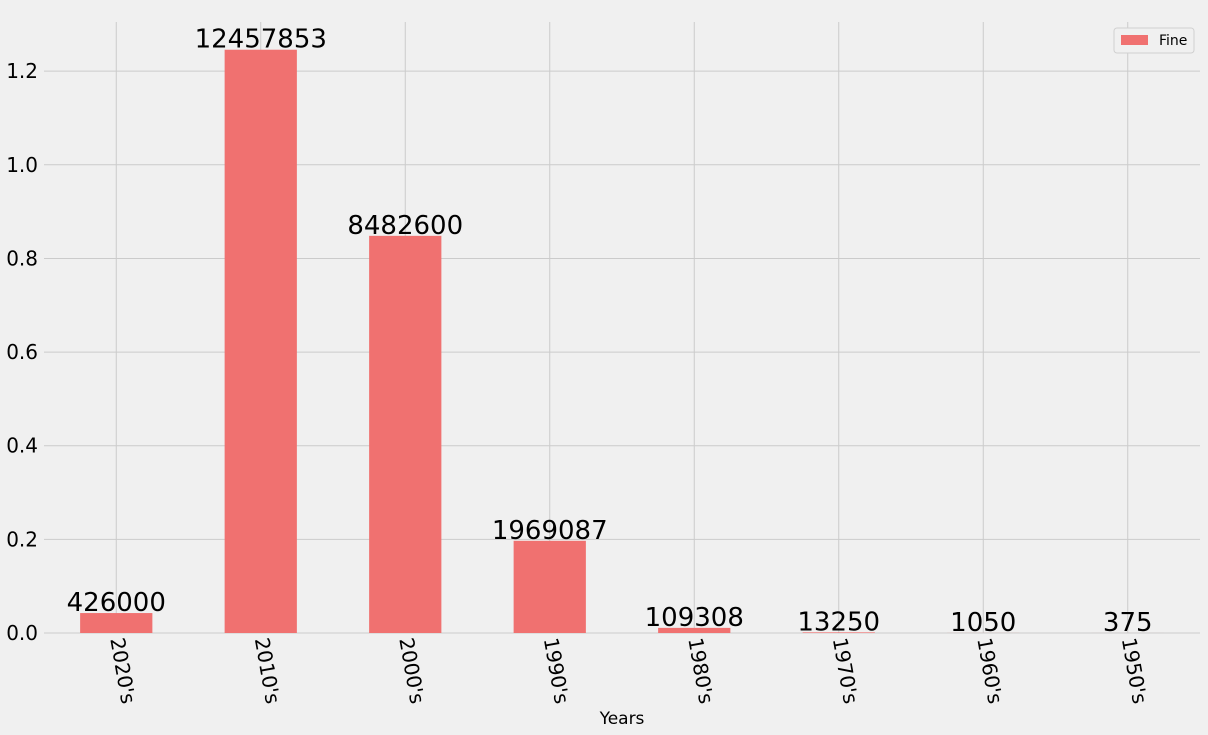 Image resolution: width=1208 pixels, height=735 pixels. What do you see at coordinates (694, 618) in the screenshot?
I see `data-label: 109308` at bounding box center [694, 618].